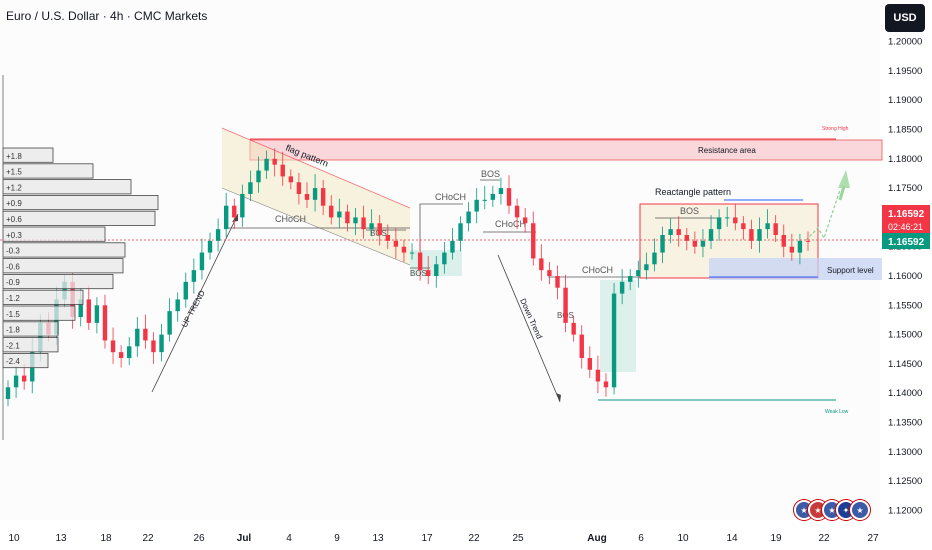 The width and height of the screenshot is (932, 550). What do you see at coordinates (860, 510) in the screenshot?
I see `us-flag-icon: ★` at bounding box center [860, 510].